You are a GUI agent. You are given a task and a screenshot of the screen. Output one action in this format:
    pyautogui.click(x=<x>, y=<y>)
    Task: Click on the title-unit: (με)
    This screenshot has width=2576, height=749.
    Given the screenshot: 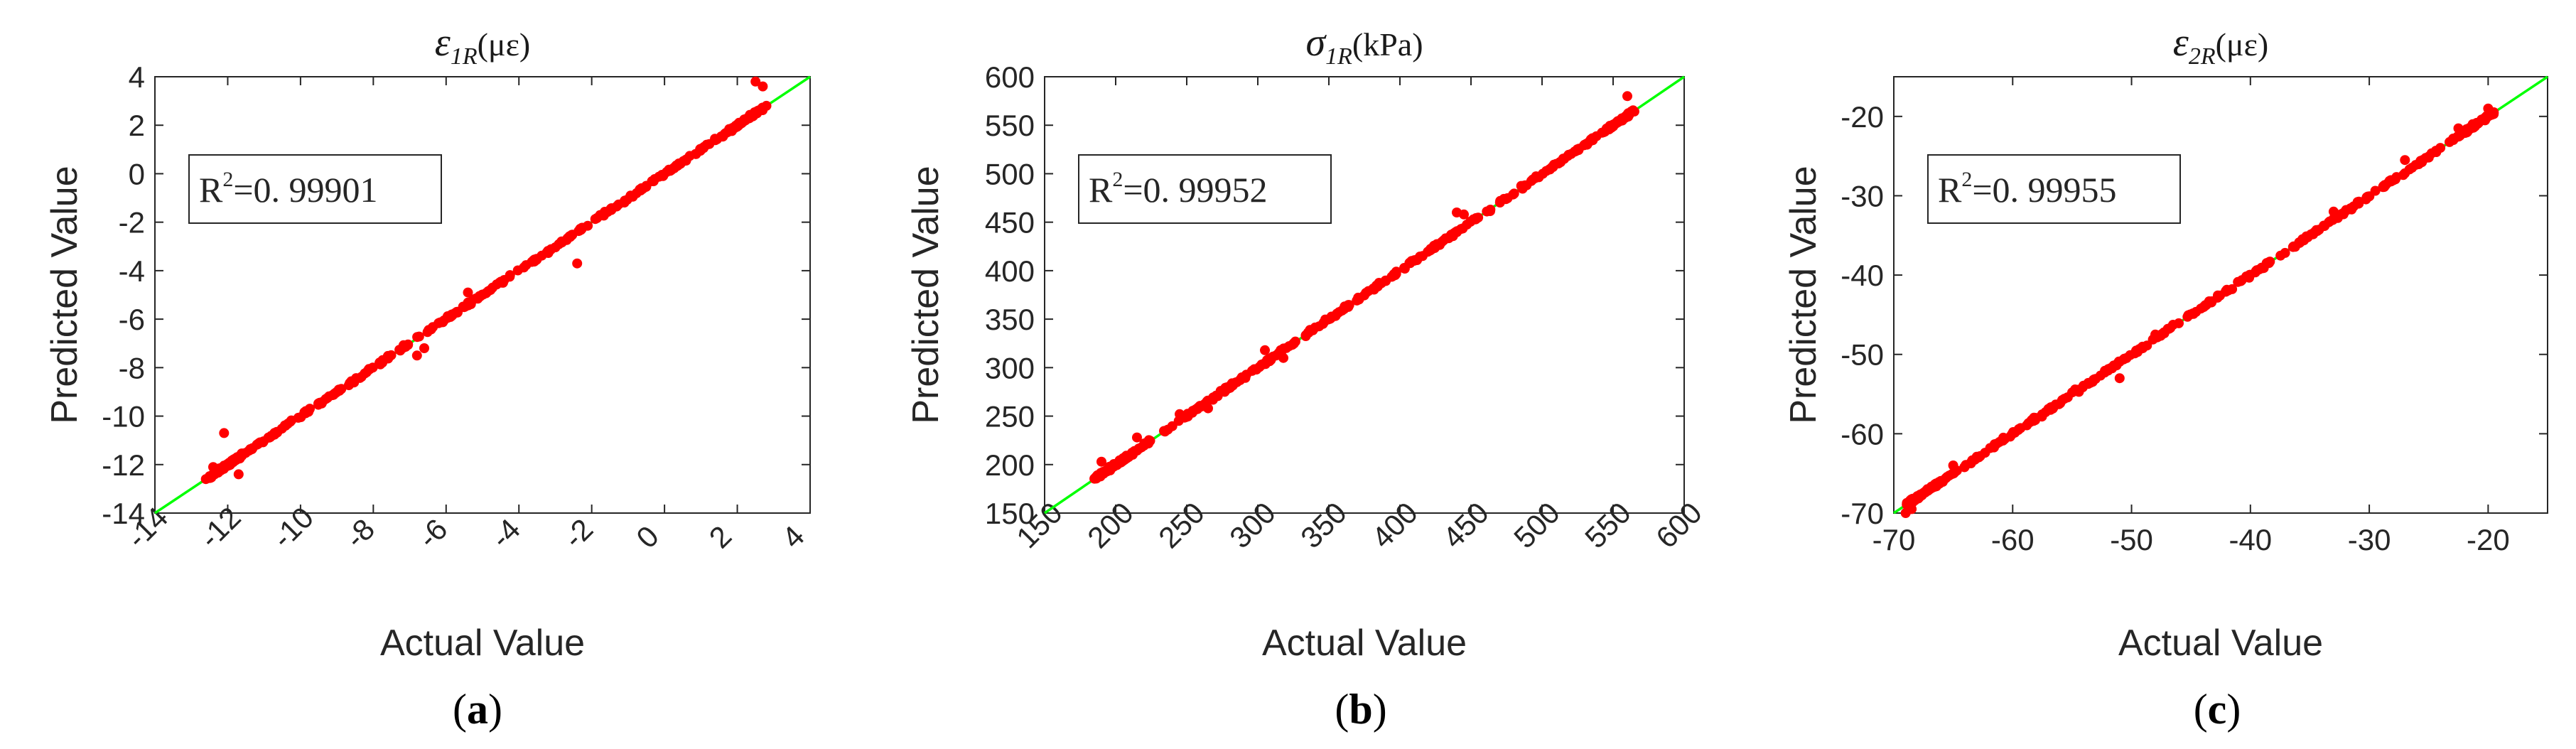 What is the action you would take?
    pyautogui.click(x=2242, y=44)
    